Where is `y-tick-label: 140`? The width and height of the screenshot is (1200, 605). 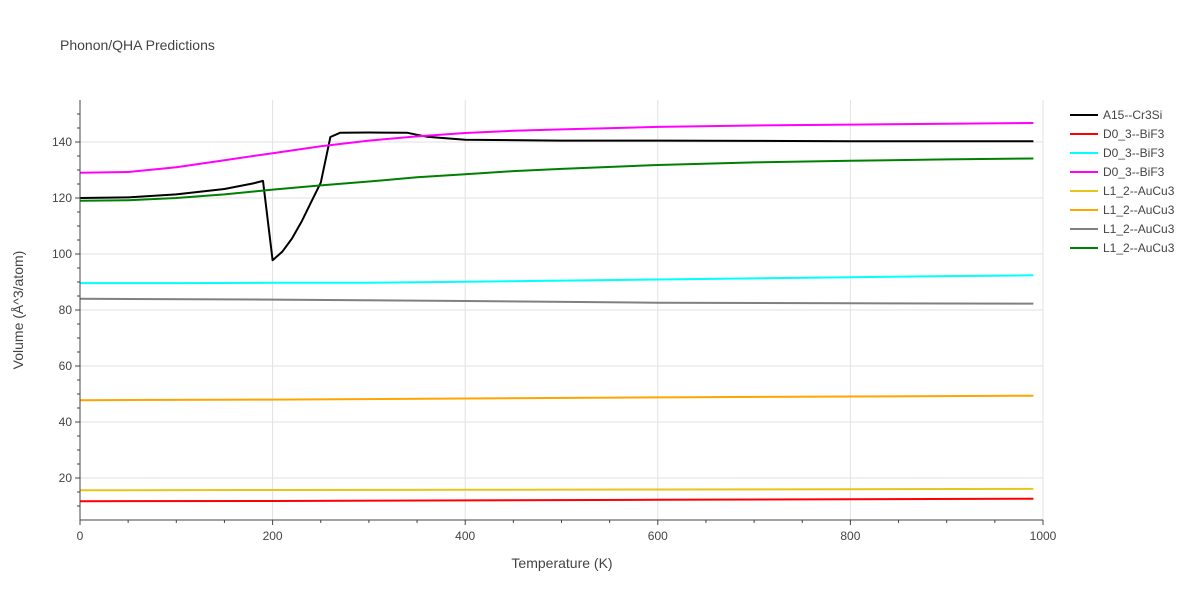
y-tick-label: 140 is located at coordinates (62, 142).